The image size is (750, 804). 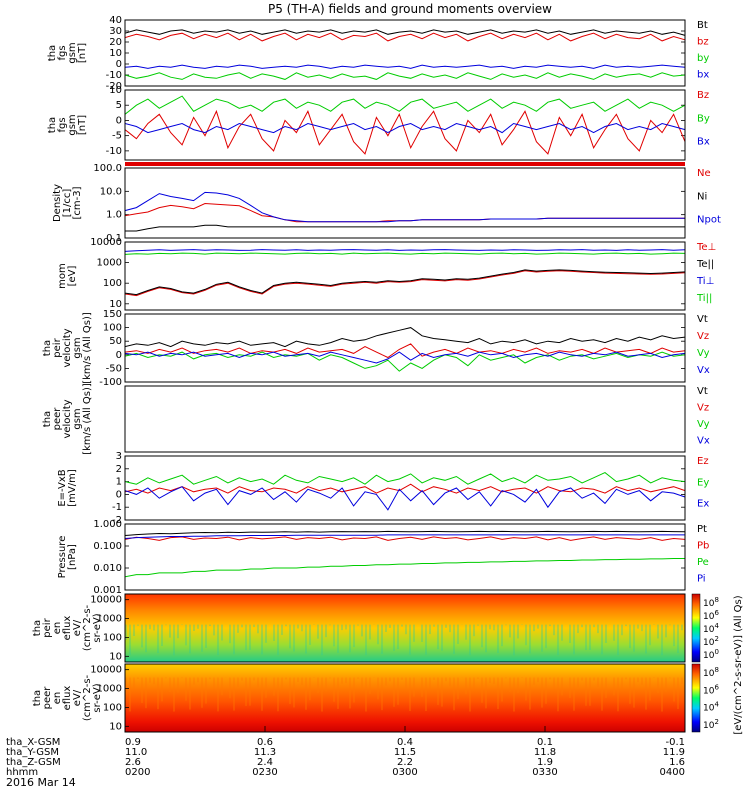 What do you see at coordinates (704, 173) in the screenshot?
I see `legend-Ne: Ne` at bounding box center [704, 173].